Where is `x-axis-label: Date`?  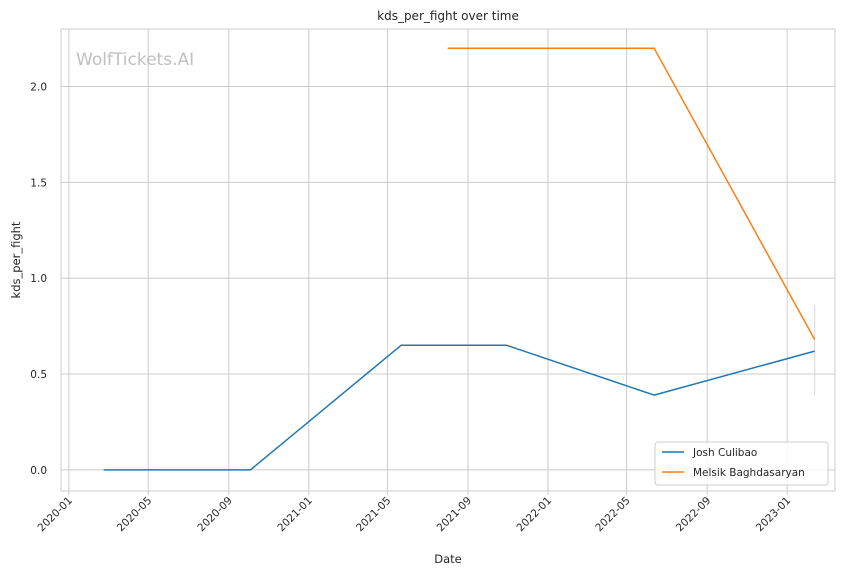
x-axis-label: Date is located at coordinates (448, 559).